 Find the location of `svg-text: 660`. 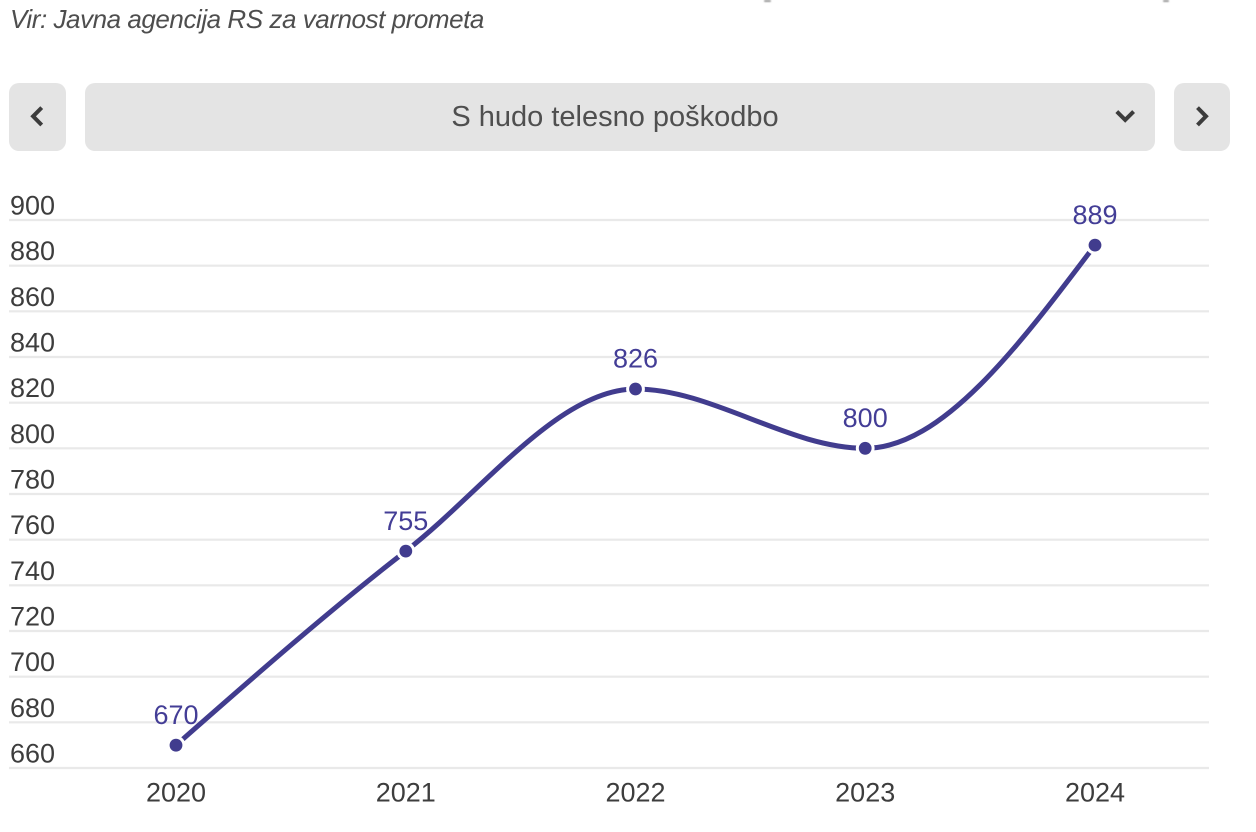

svg-text: 660 is located at coordinates (32, 754).